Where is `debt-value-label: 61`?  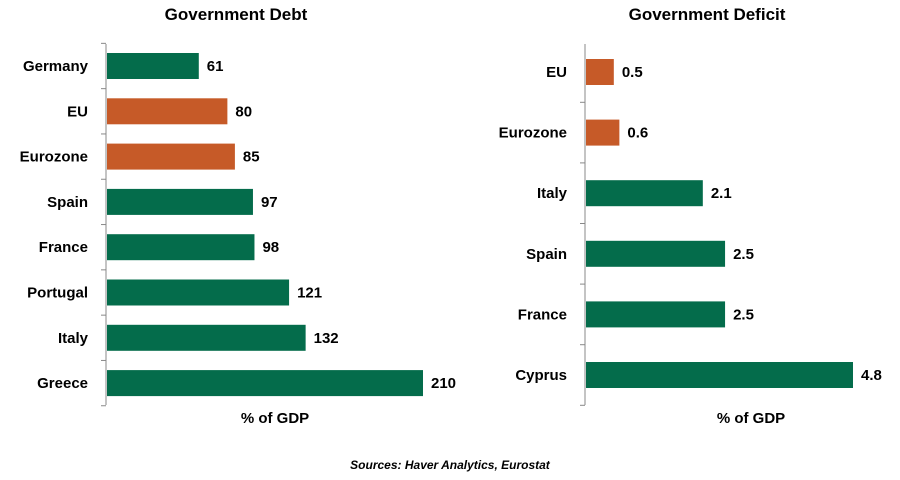
debt-value-label: 61 is located at coordinates (215, 66).